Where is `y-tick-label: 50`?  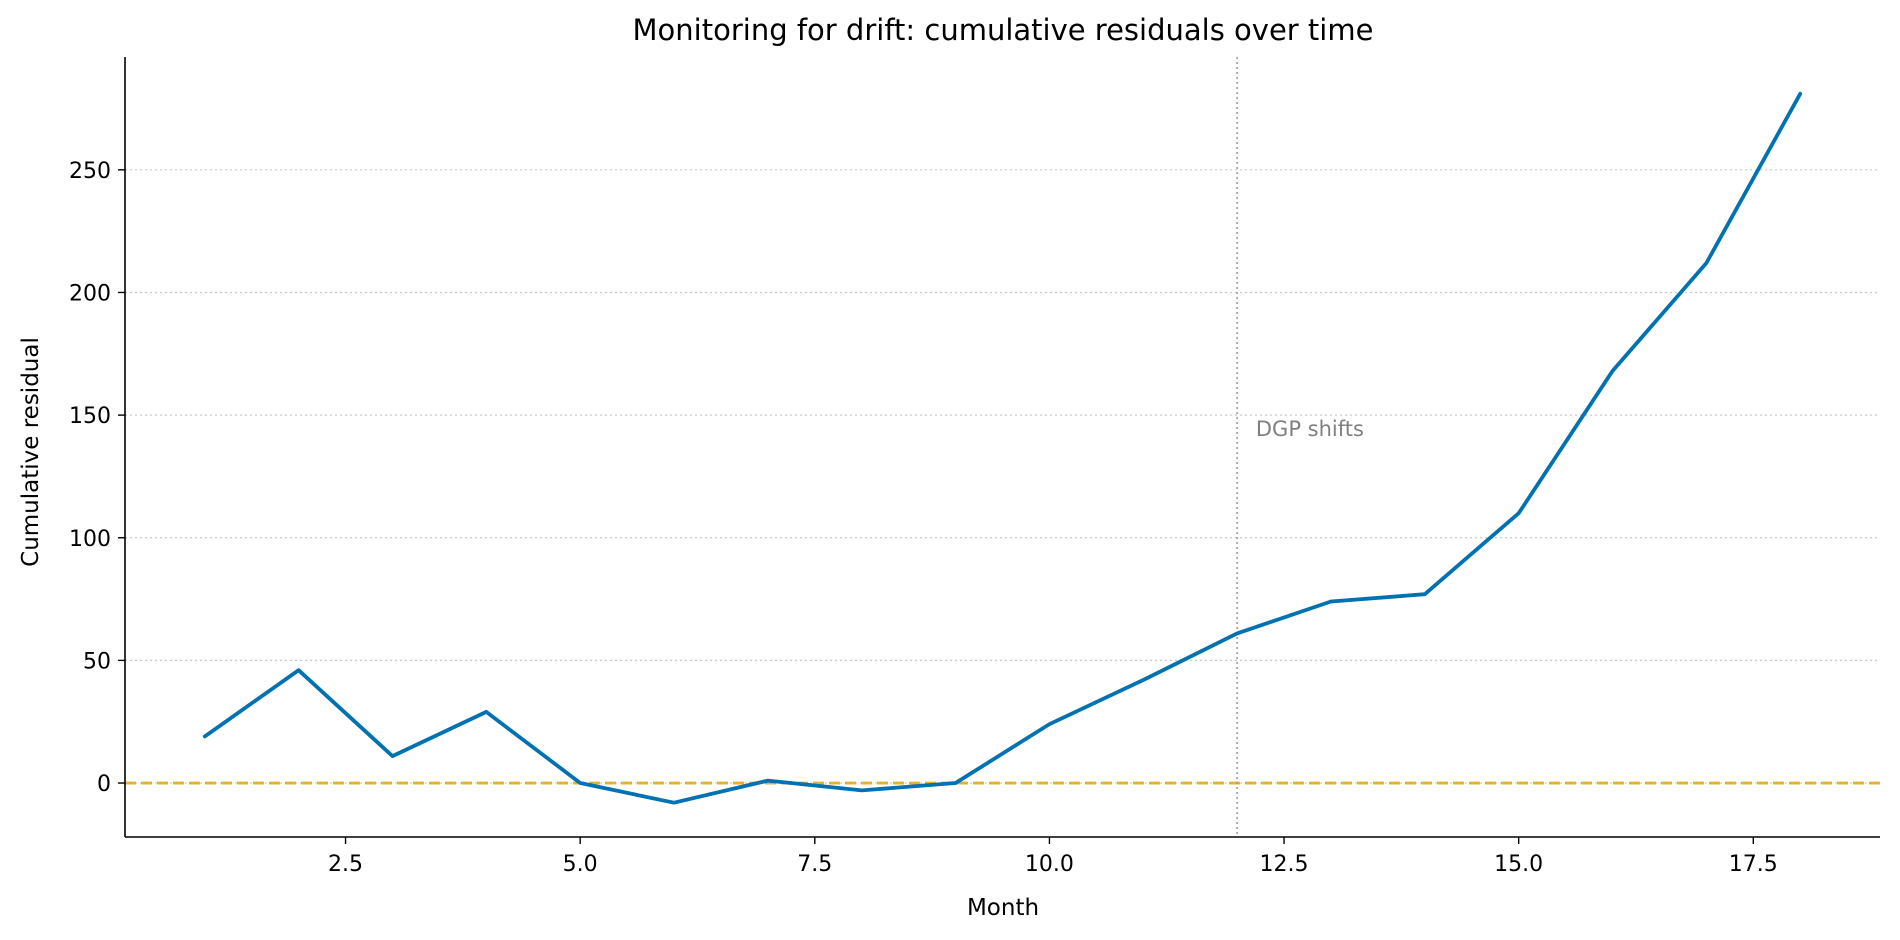
y-tick-label: 50 is located at coordinates (97, 661).